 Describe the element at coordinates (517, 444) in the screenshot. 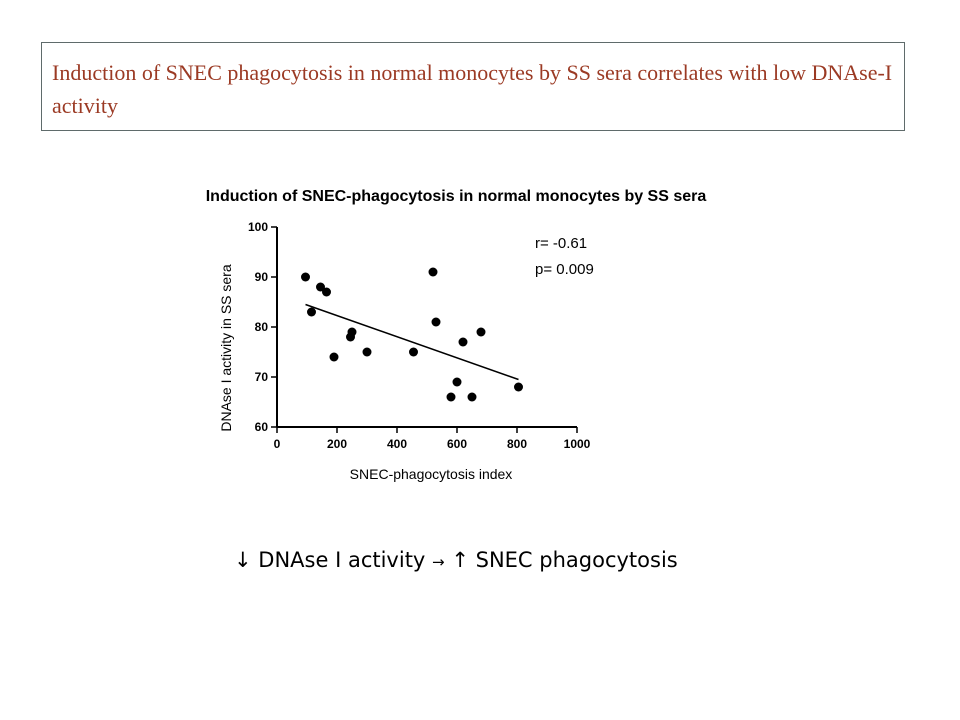

I see `x-tick-label: 800` at that location.